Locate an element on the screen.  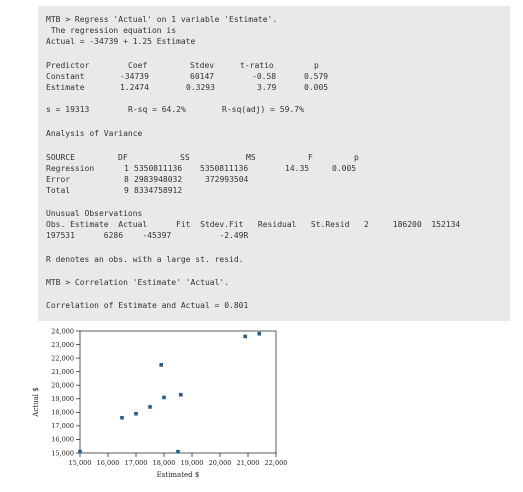
source-header: SOURCE is located at coordinates (60, 157).